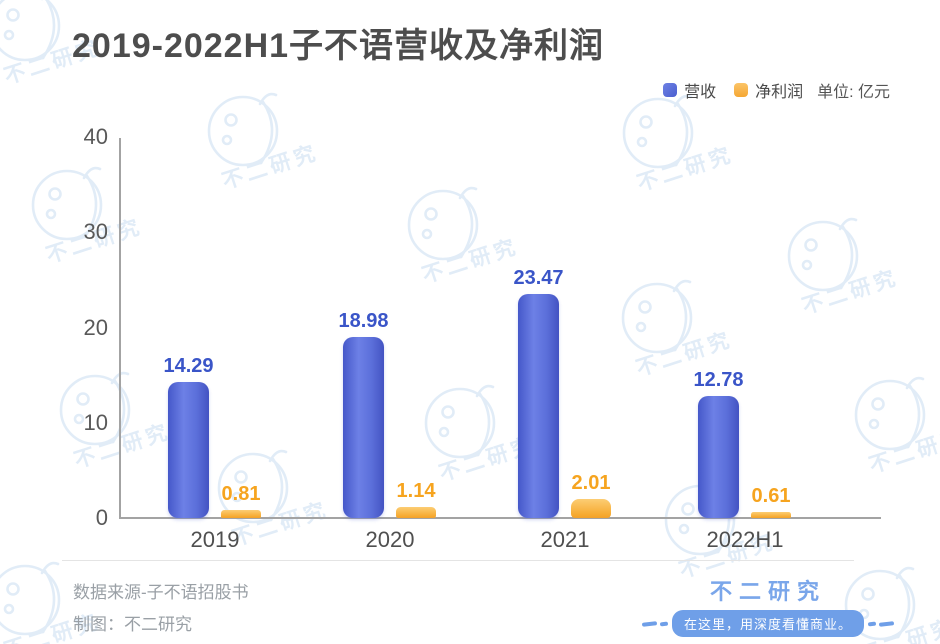 The image size is (940, 644). I want to click on x-axis-label: 2022H1, so click(745, 539).